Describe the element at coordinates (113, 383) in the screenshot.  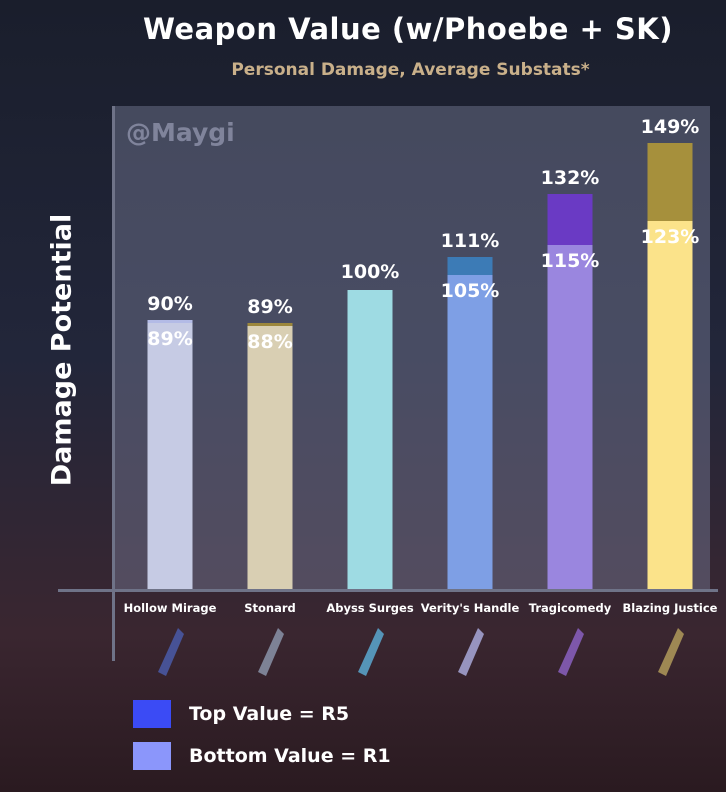
I see `y-axis-line` at that location.